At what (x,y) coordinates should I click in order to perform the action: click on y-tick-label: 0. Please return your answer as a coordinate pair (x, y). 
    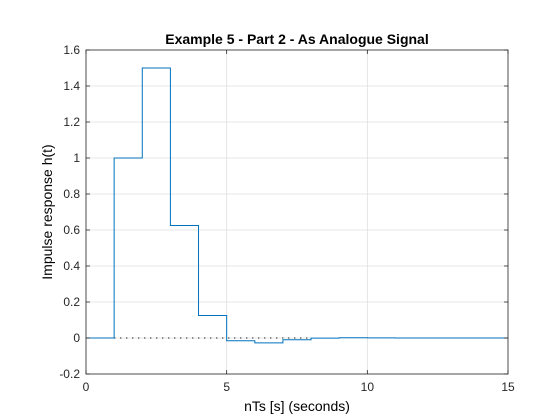
    Looking at the image, I should click on (76, 338).